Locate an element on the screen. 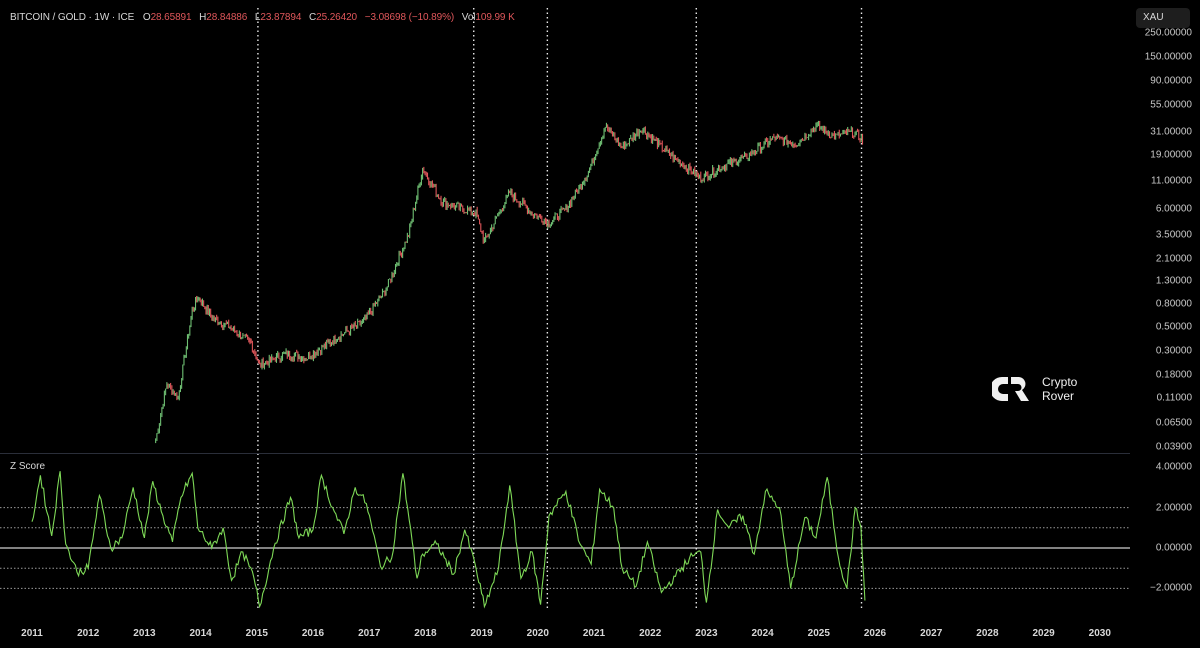 This screenshot has height=648, width=1200. watermark-line2: Rover is located at coordinates (1058, 396).